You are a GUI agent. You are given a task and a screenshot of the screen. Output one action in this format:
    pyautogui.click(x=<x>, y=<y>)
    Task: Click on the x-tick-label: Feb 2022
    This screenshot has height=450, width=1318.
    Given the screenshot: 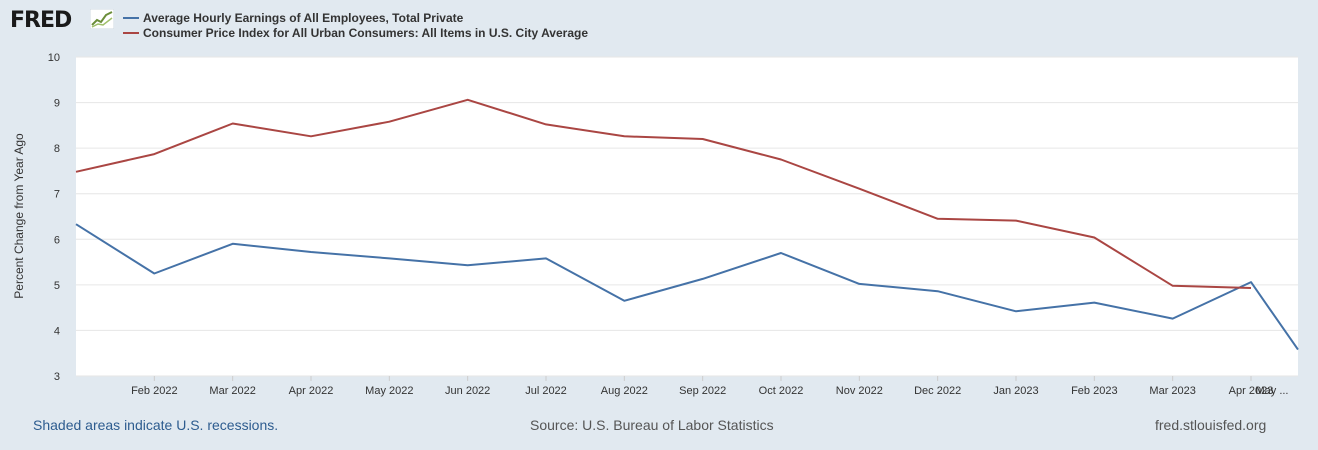 What is the action you would take?
    pyautogui.click(x=154, y=391)
    